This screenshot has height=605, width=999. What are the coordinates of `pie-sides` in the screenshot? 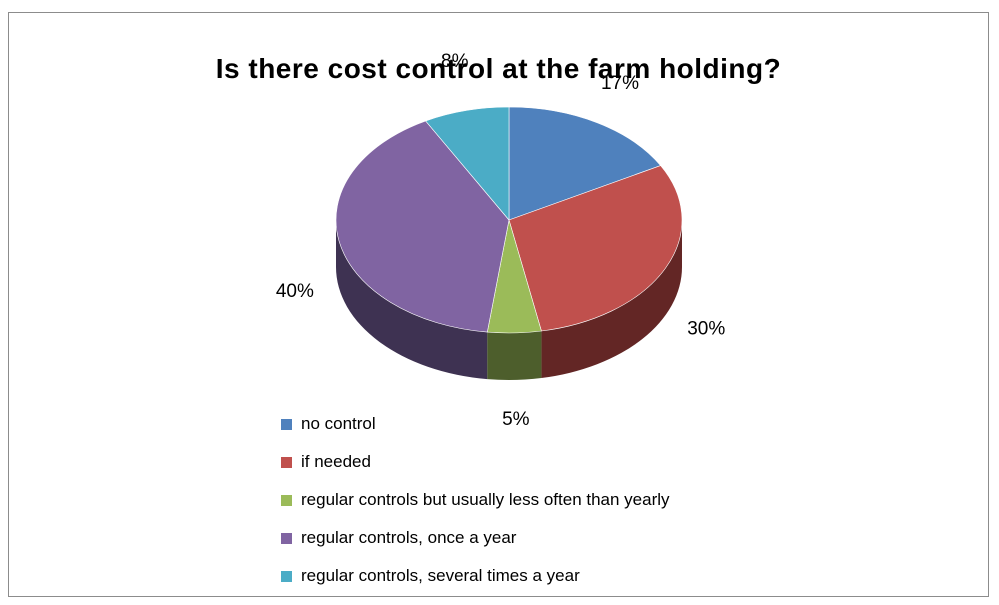 It's located at (509, 300).